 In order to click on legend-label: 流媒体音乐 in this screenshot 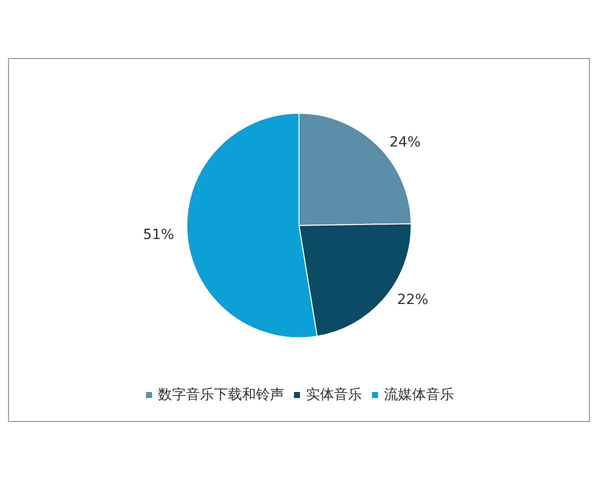, I will do `click(419, 395)`.